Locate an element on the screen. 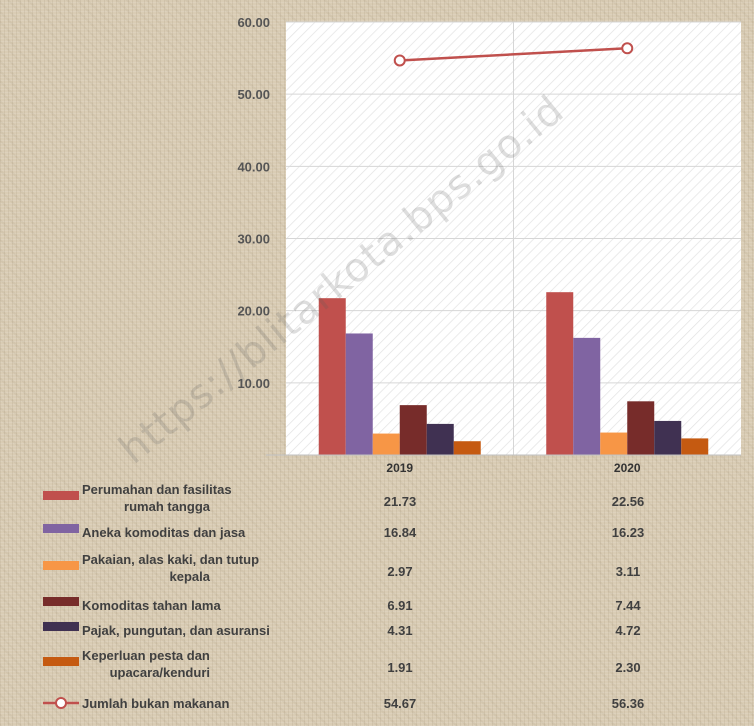 This screenshot has height=726, width=754. legend-label: Komoditas tahan lama is located at coordinates (151, 605).